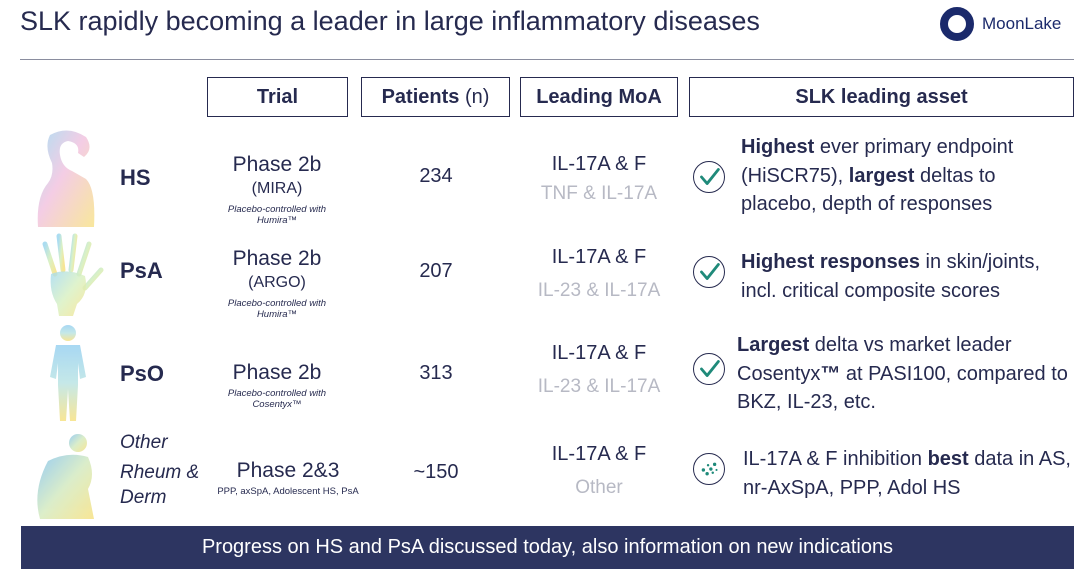 This screenshot has width=1080, height=572. I want to click on header-asset-label: SLK leading asset, so click(881, 96).